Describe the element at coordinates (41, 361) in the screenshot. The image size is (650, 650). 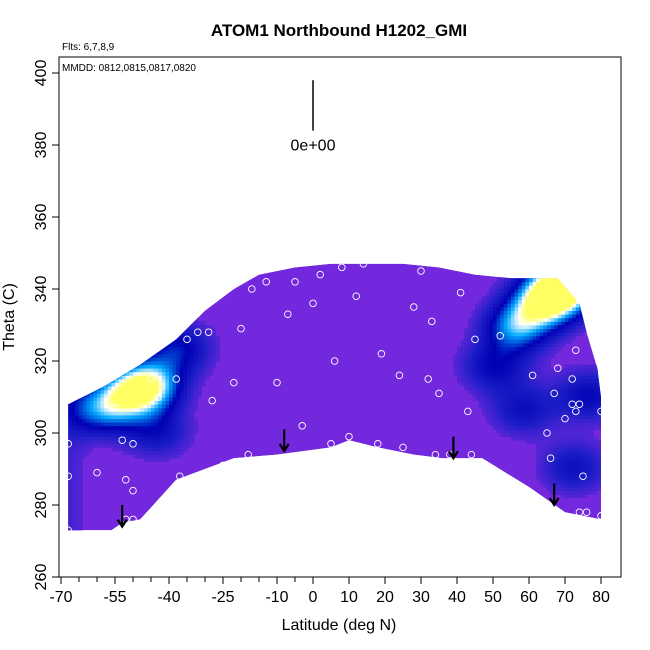
I see `y-tick-label: 320` at that location.